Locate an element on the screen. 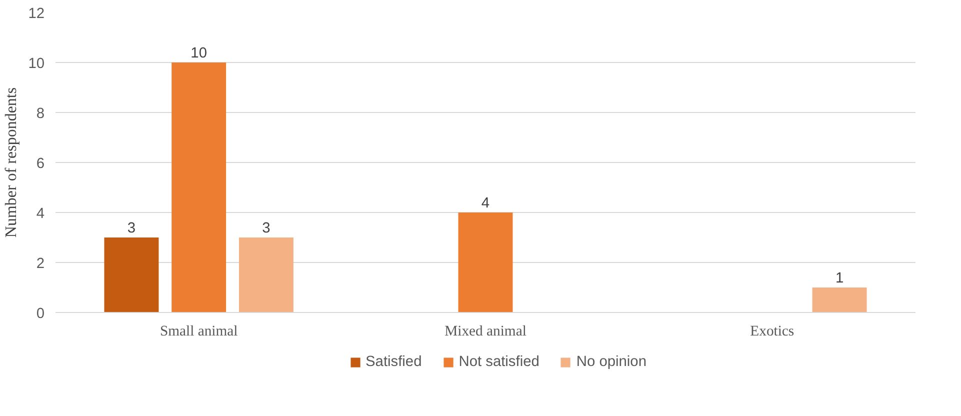 The image size is (961, 416). y-tick-label: 10 is located at coordinates (36, 64).